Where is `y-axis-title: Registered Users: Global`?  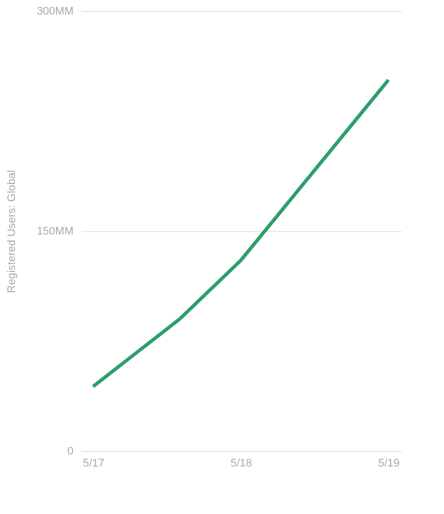
y-axis-title: Registered Users: Global is located at coordinates (12, 231).